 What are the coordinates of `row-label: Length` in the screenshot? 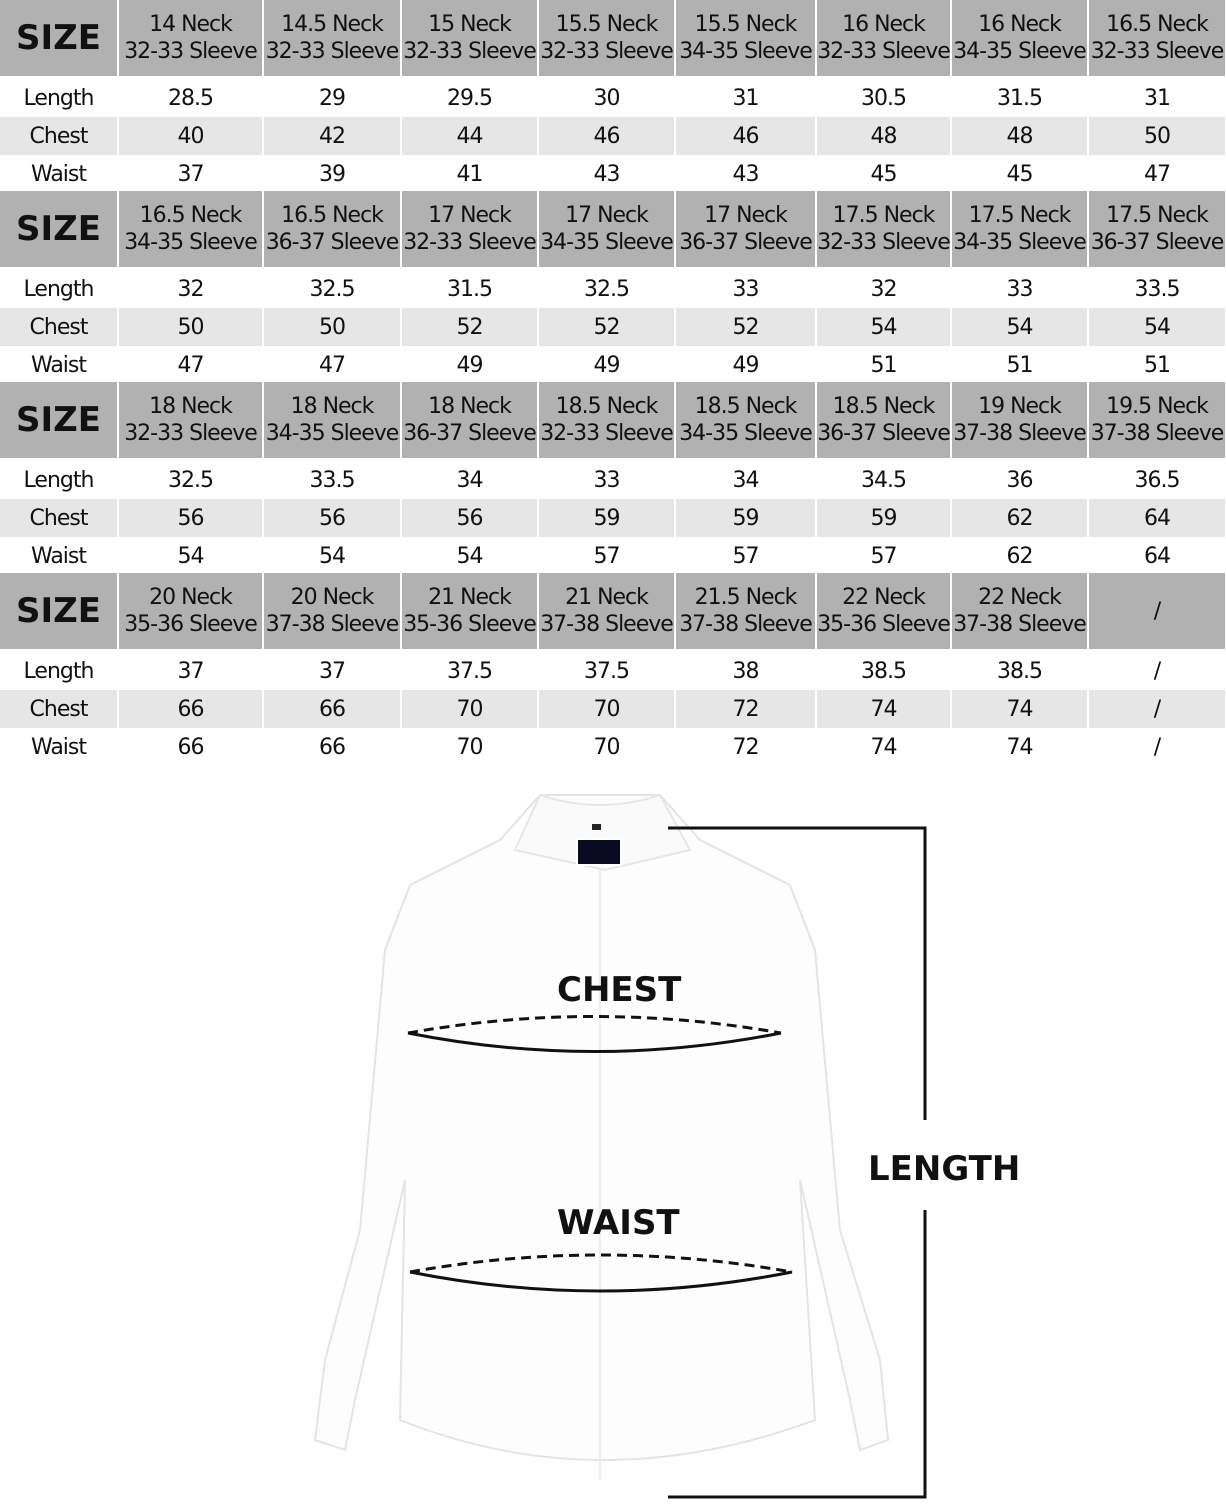 It's located at (59, 289).